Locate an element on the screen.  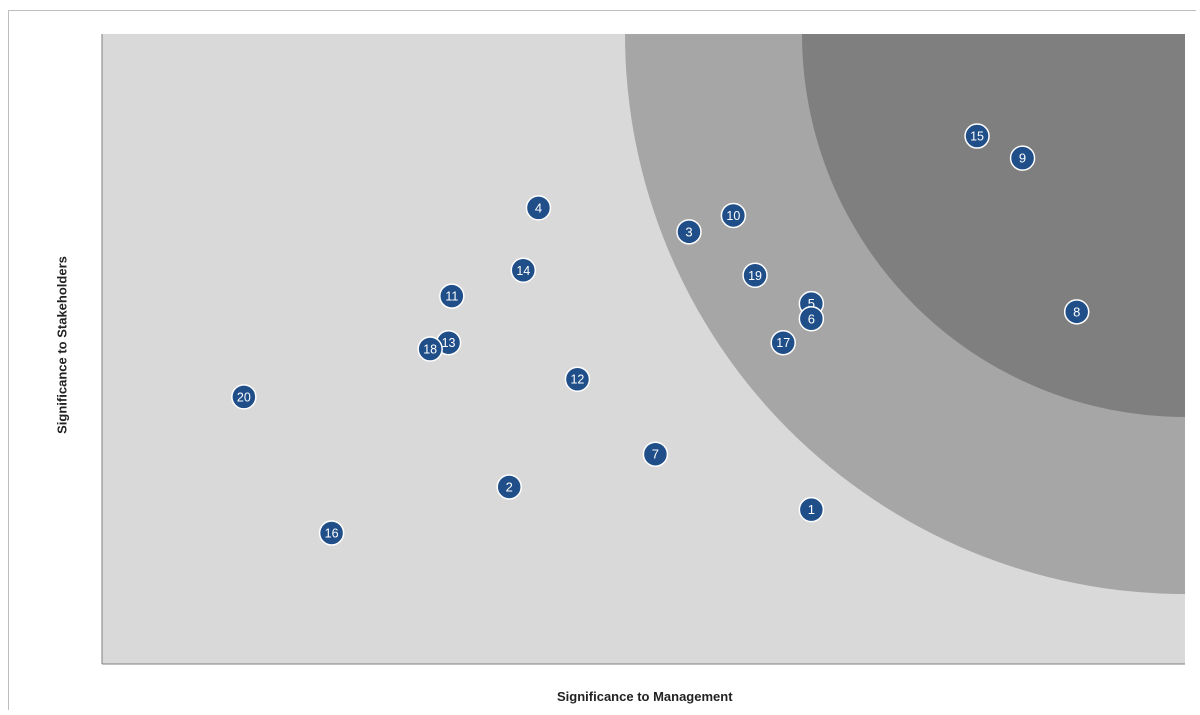
point-label: 13 is located at coordinates (449, 343).